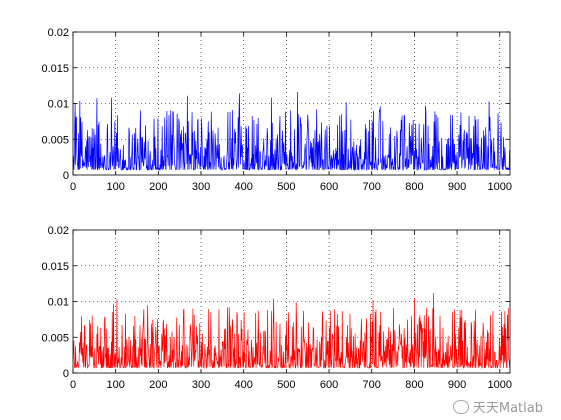 Image resolution: width=561 pixels, height=420 pixels. What do you see at coordinates (460, 406) in the screenshot?
I see `wechat-icon` at bounding box center [460, 406].